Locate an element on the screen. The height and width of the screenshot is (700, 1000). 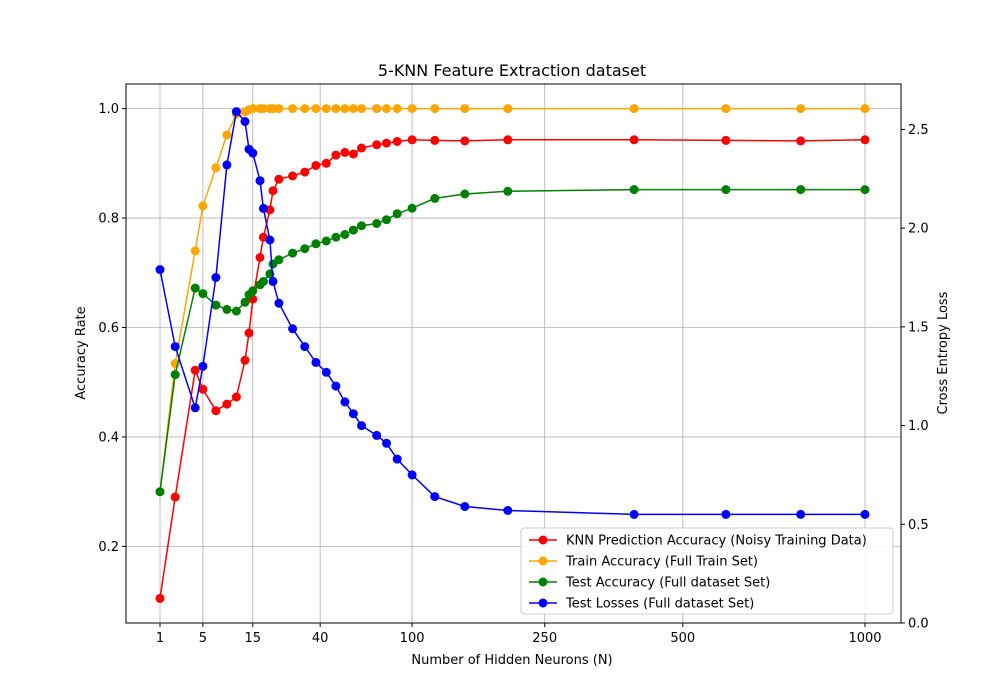
y-tick-label: 0.4 is located at coordinates (108, 437).